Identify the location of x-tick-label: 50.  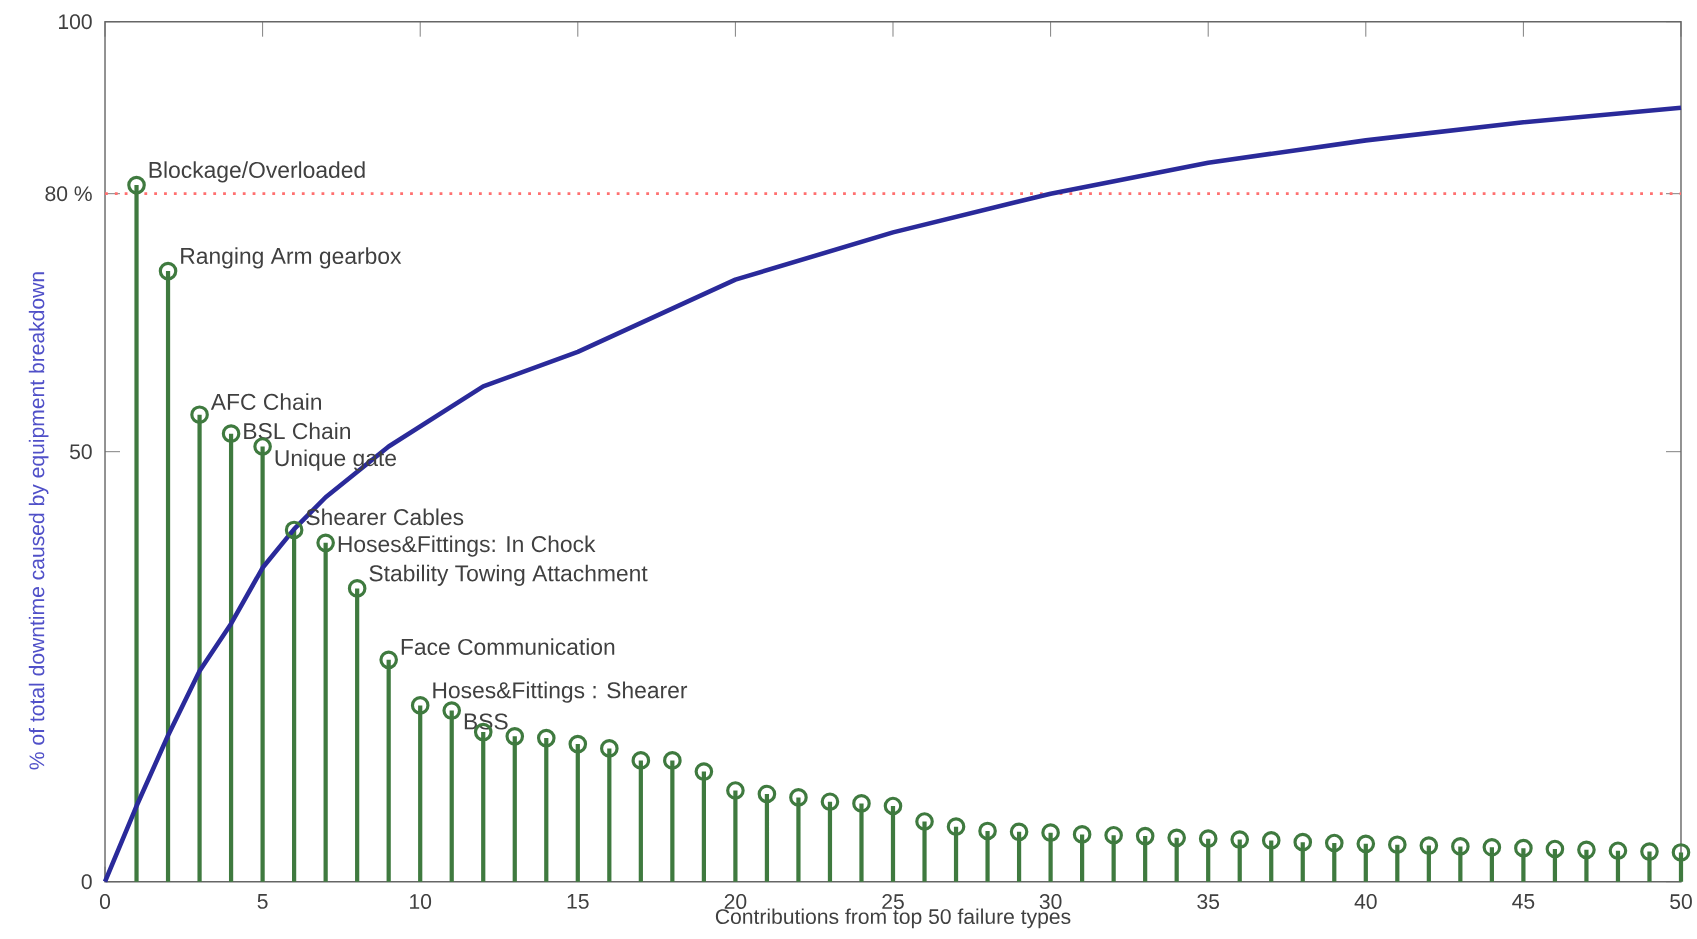
(1681, 902).